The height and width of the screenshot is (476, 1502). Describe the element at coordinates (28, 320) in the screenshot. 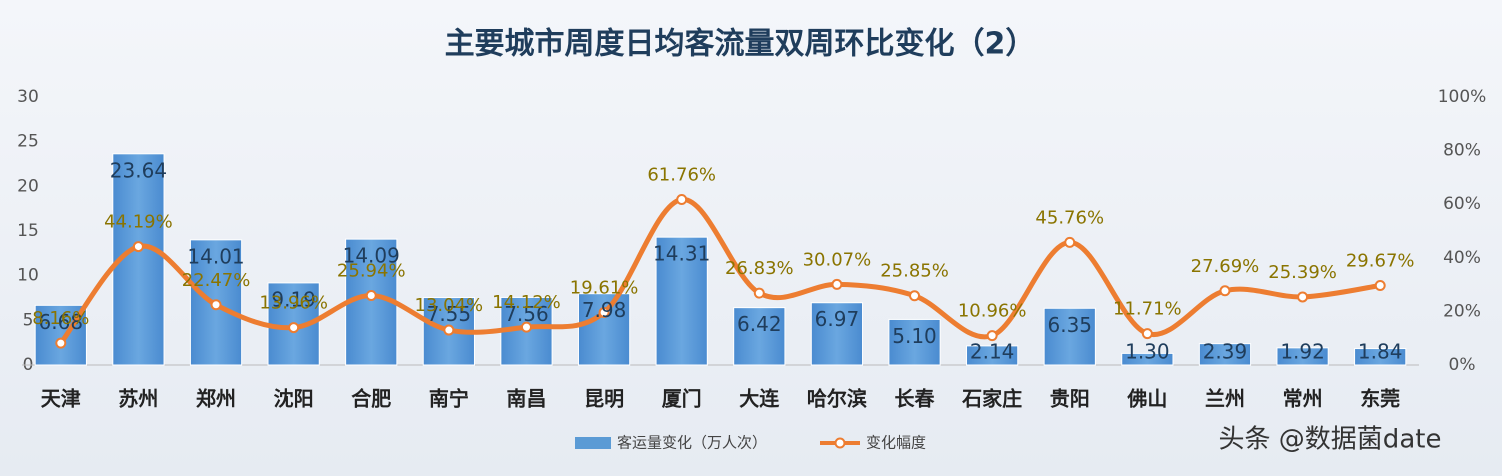

I see `y-tick-label: 5` at that location.